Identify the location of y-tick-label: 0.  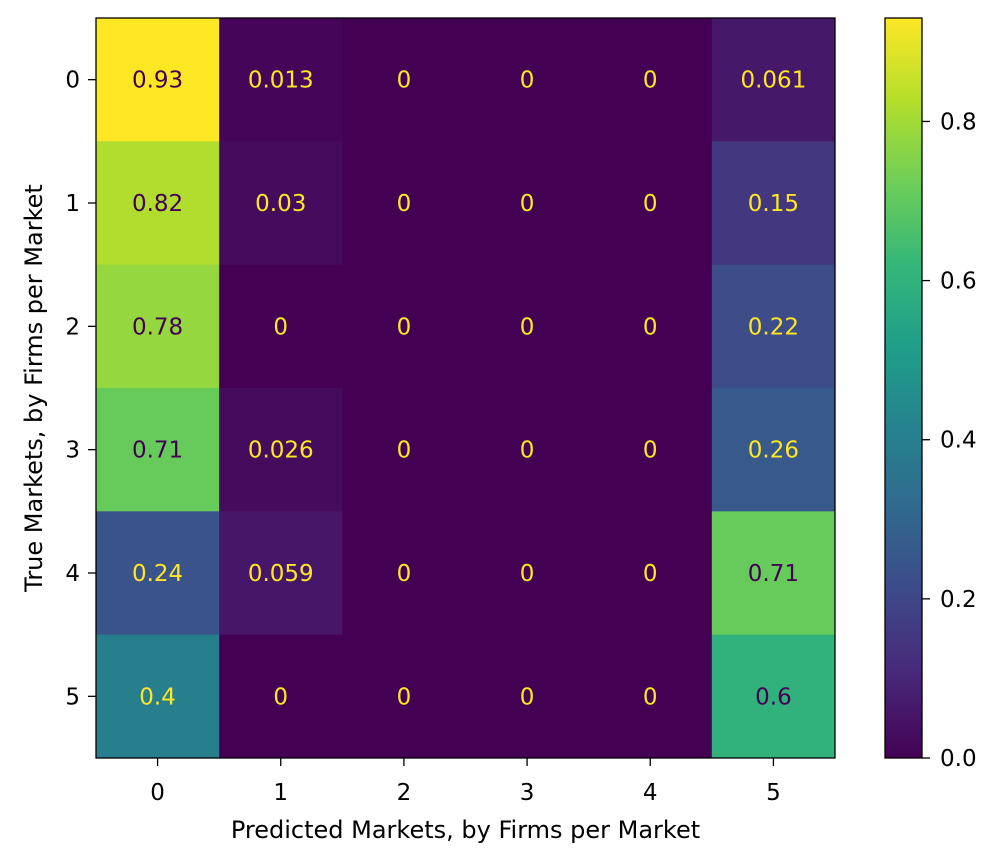
(72, 81).